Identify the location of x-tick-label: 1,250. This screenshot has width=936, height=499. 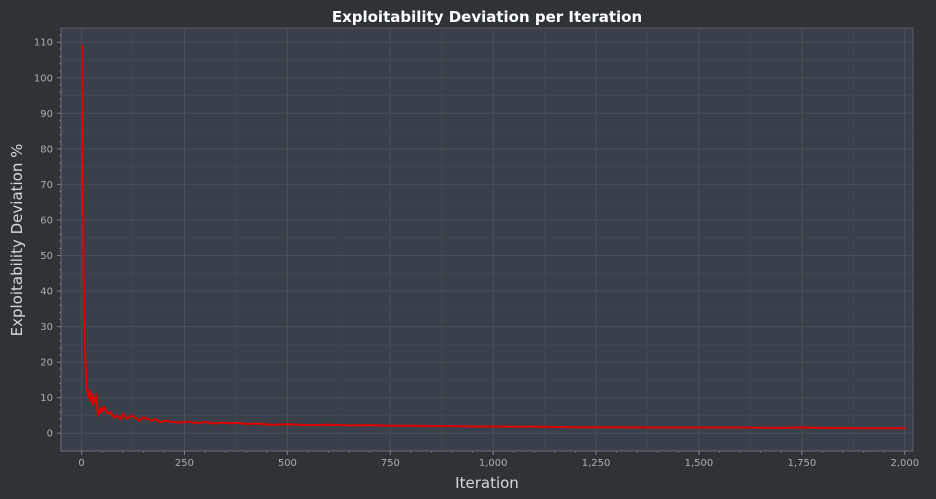
(596, 463).